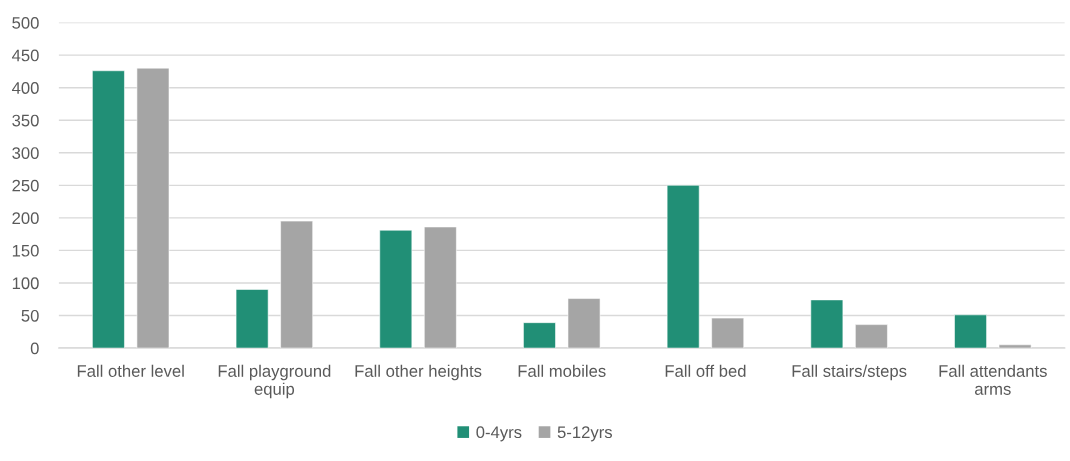 This screenshot has height=461, width=1070. Describe the element at coordinates (585, 434) in the screenshot. I see `legend-label: 5-12yrs` at that location.